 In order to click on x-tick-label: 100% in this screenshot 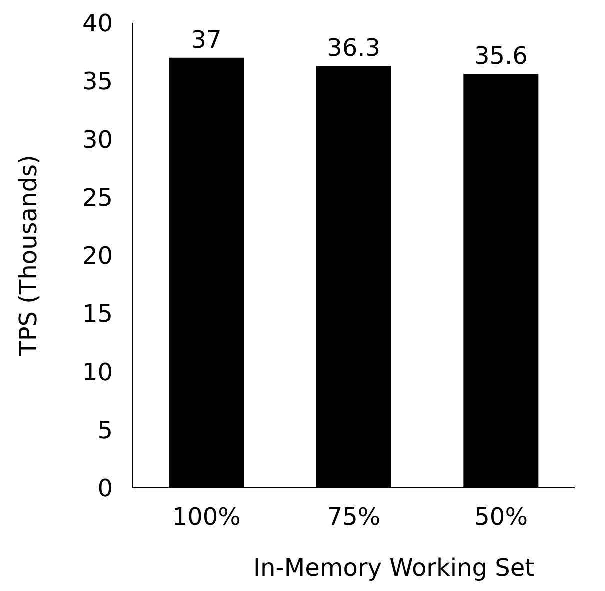, I will do `click(206, 517)`.